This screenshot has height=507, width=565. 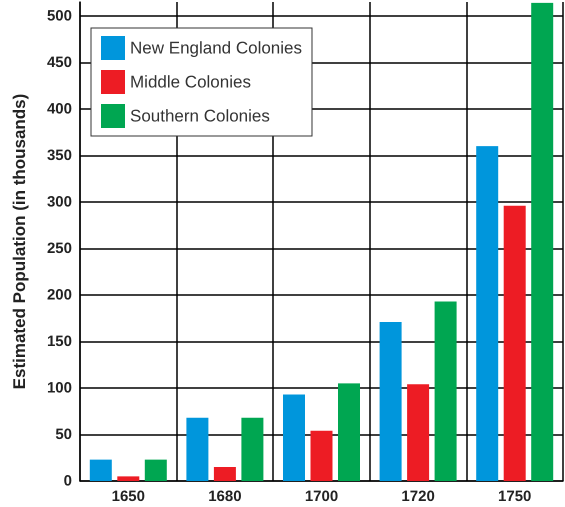 What do you see at coordinates (68, 481) in the screenshot?
I see `y-tick-label: 0` at bounding box center [68, 481].